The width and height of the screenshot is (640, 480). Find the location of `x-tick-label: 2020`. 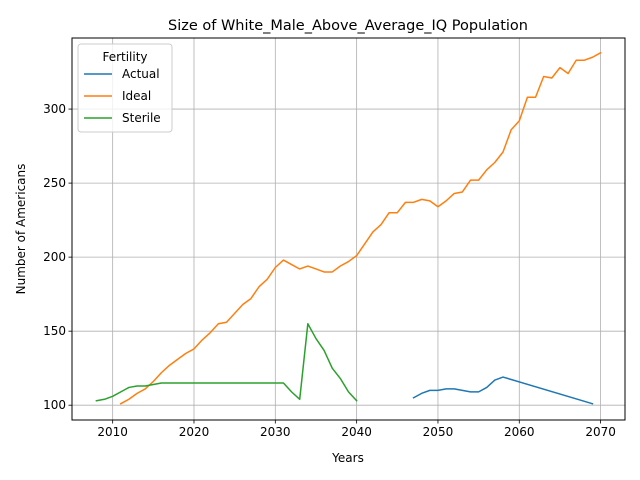

x-tick-label: 2020 is located at coordinates (194, 432).